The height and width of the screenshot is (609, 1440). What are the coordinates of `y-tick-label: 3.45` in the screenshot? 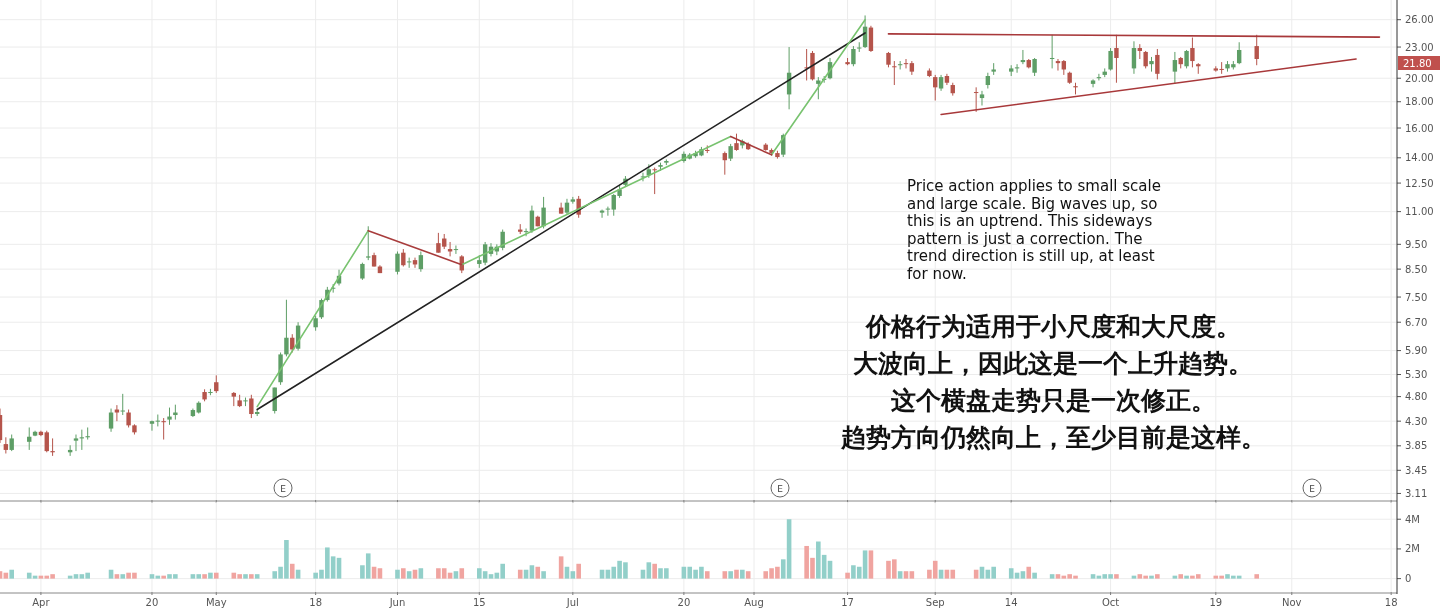 It's located at (1416, 470).